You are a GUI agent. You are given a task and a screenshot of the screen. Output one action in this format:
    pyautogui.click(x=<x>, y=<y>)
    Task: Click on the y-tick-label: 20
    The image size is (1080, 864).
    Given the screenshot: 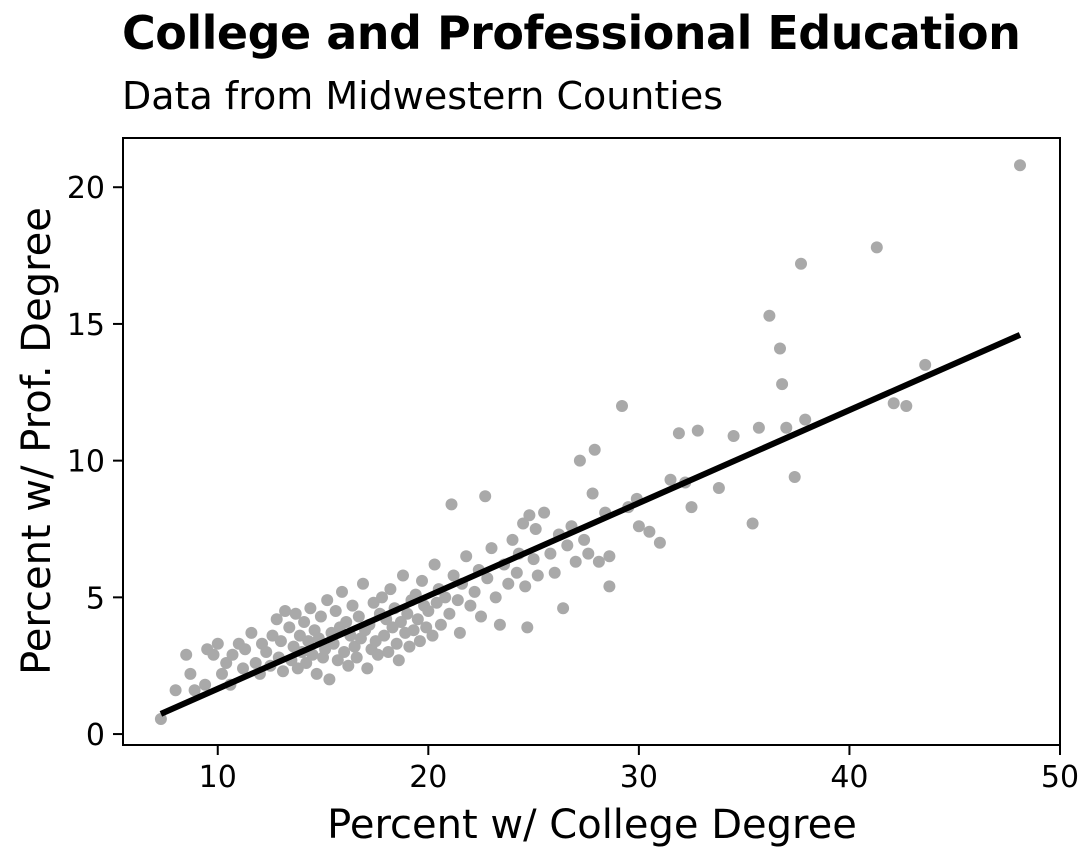 What is the action you would take?
    pyautogui.click(x=86, y=188)
    